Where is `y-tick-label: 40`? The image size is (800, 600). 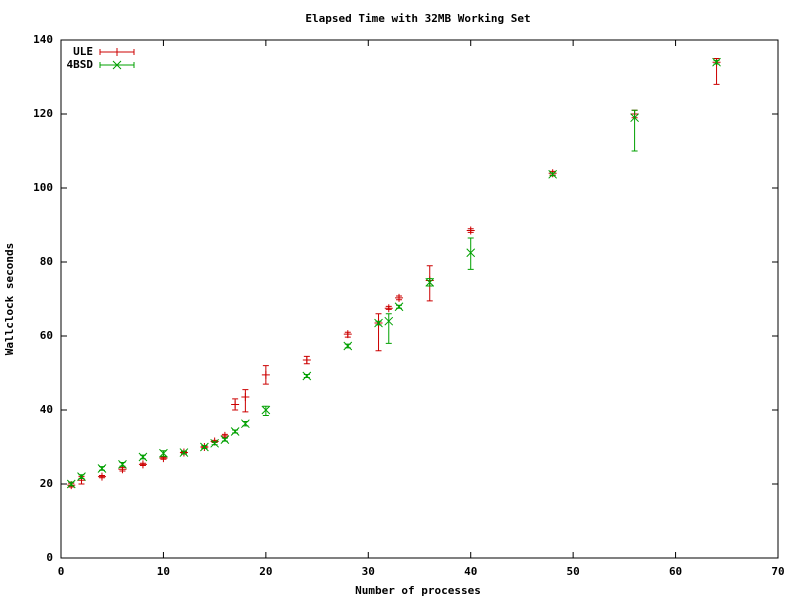
y-tick-label: 40 is located at coordinates (46, 409).